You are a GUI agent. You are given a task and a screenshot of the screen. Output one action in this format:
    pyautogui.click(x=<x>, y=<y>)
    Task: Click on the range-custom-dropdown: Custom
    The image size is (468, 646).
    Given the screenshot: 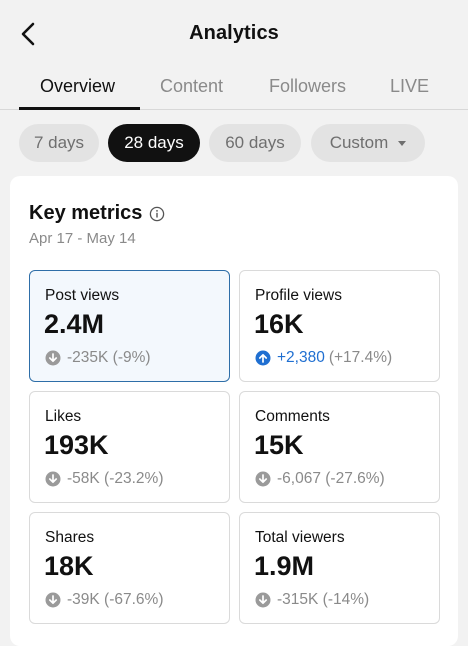 What is the action you would take?
    pyautogui.click(x=368, y=143)
    